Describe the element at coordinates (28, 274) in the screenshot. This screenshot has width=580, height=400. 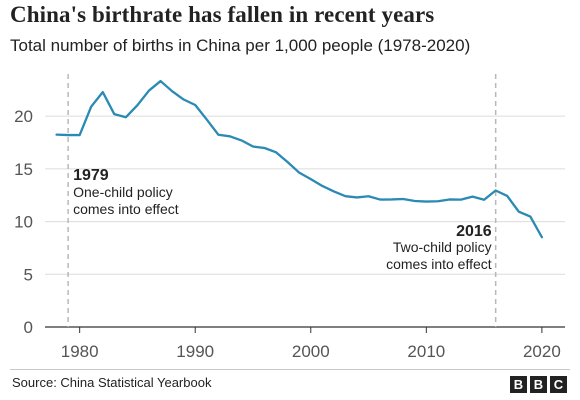
I see `y-tick-label-5: 5` at that location.